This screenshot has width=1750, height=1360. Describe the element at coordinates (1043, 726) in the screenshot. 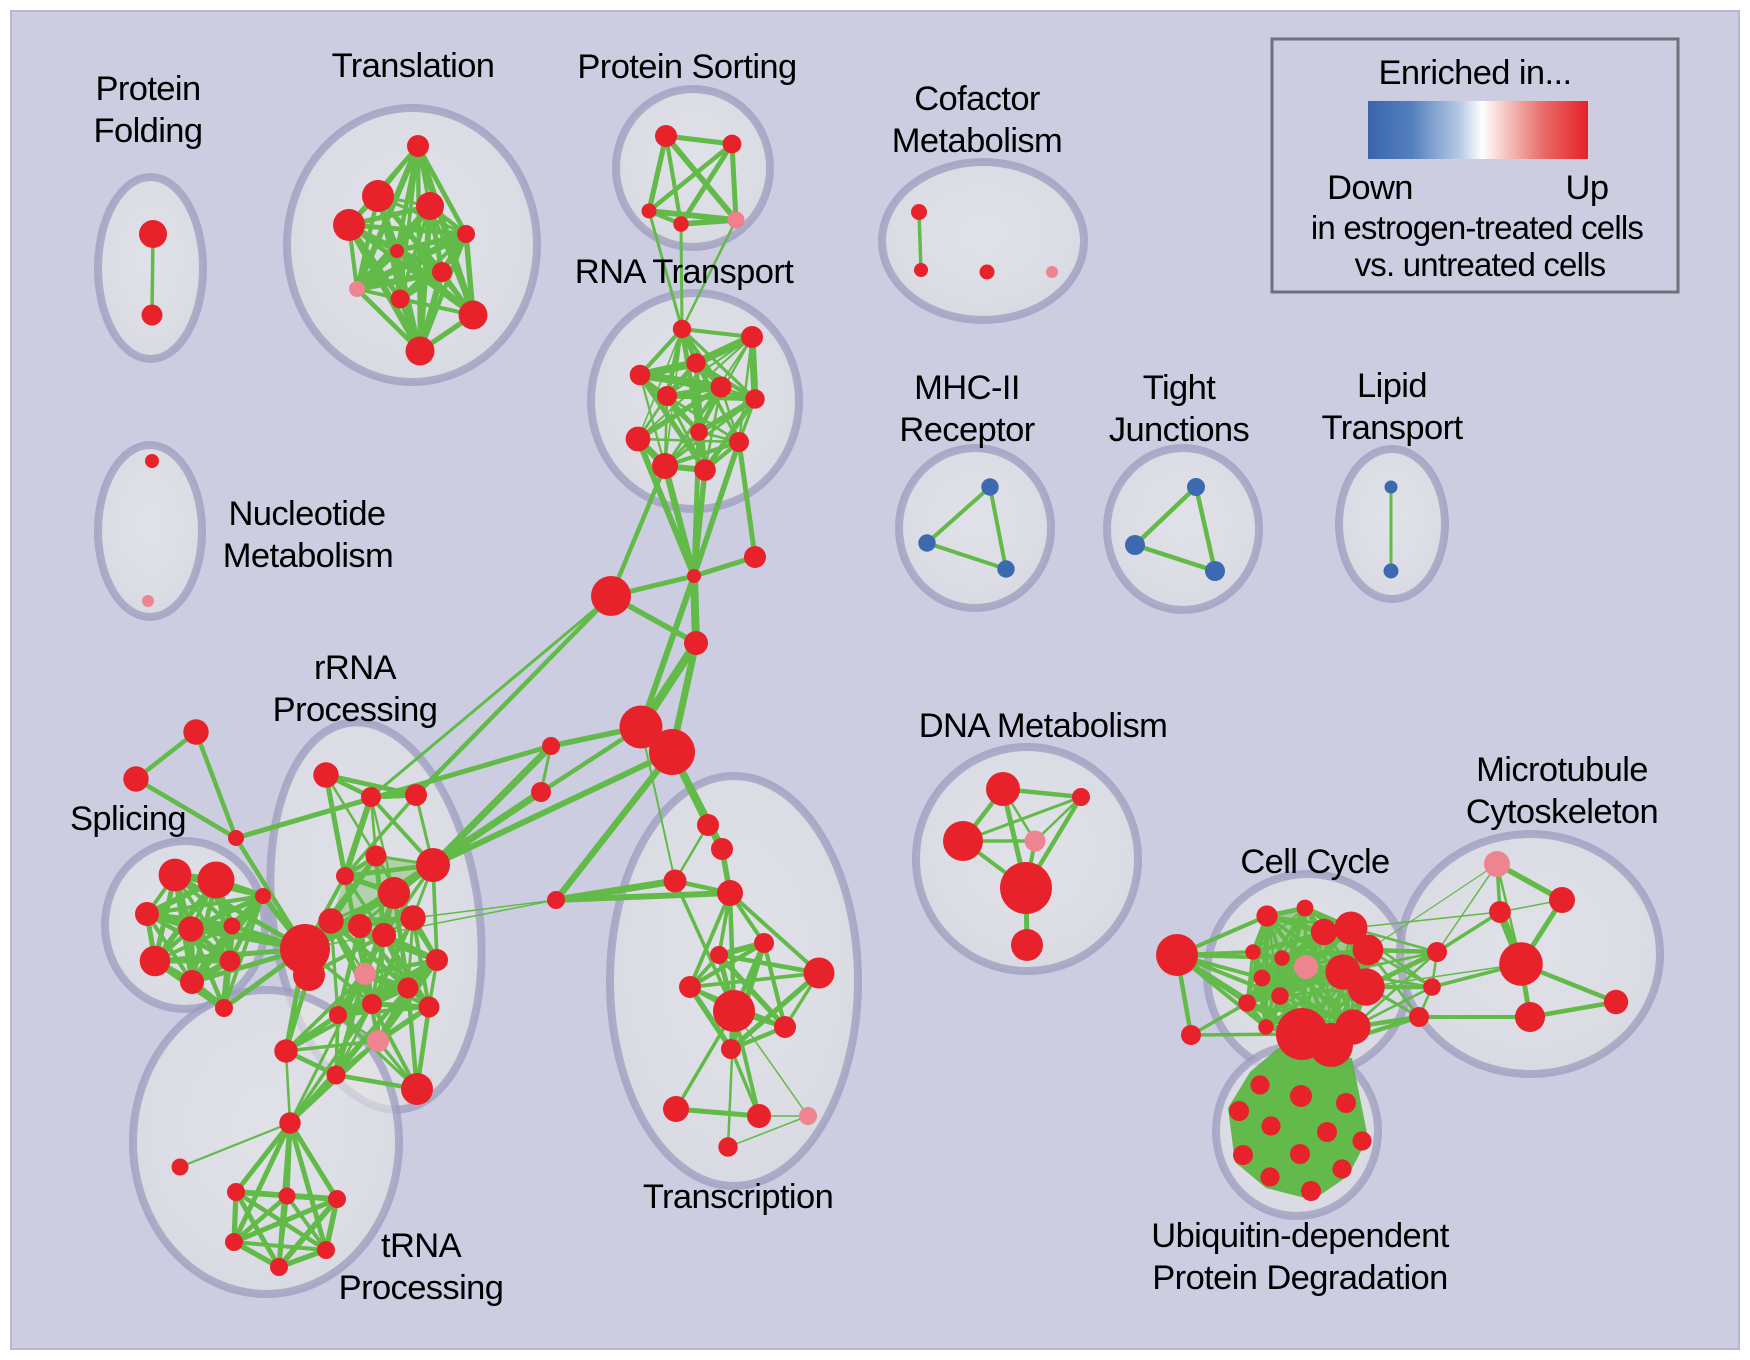

I see `svg-text: DNA Metabolism` at that location.